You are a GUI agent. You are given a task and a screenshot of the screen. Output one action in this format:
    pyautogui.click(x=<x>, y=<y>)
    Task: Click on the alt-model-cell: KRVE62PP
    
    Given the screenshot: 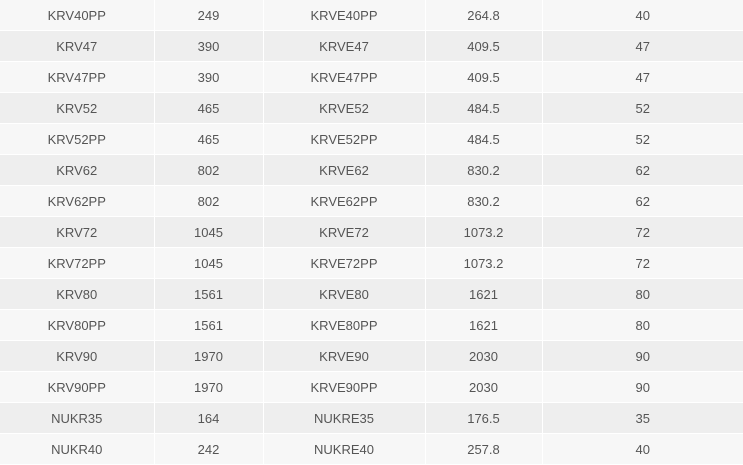 What is the action you would take?
    pyautogui.click(x=344, y=201)
    